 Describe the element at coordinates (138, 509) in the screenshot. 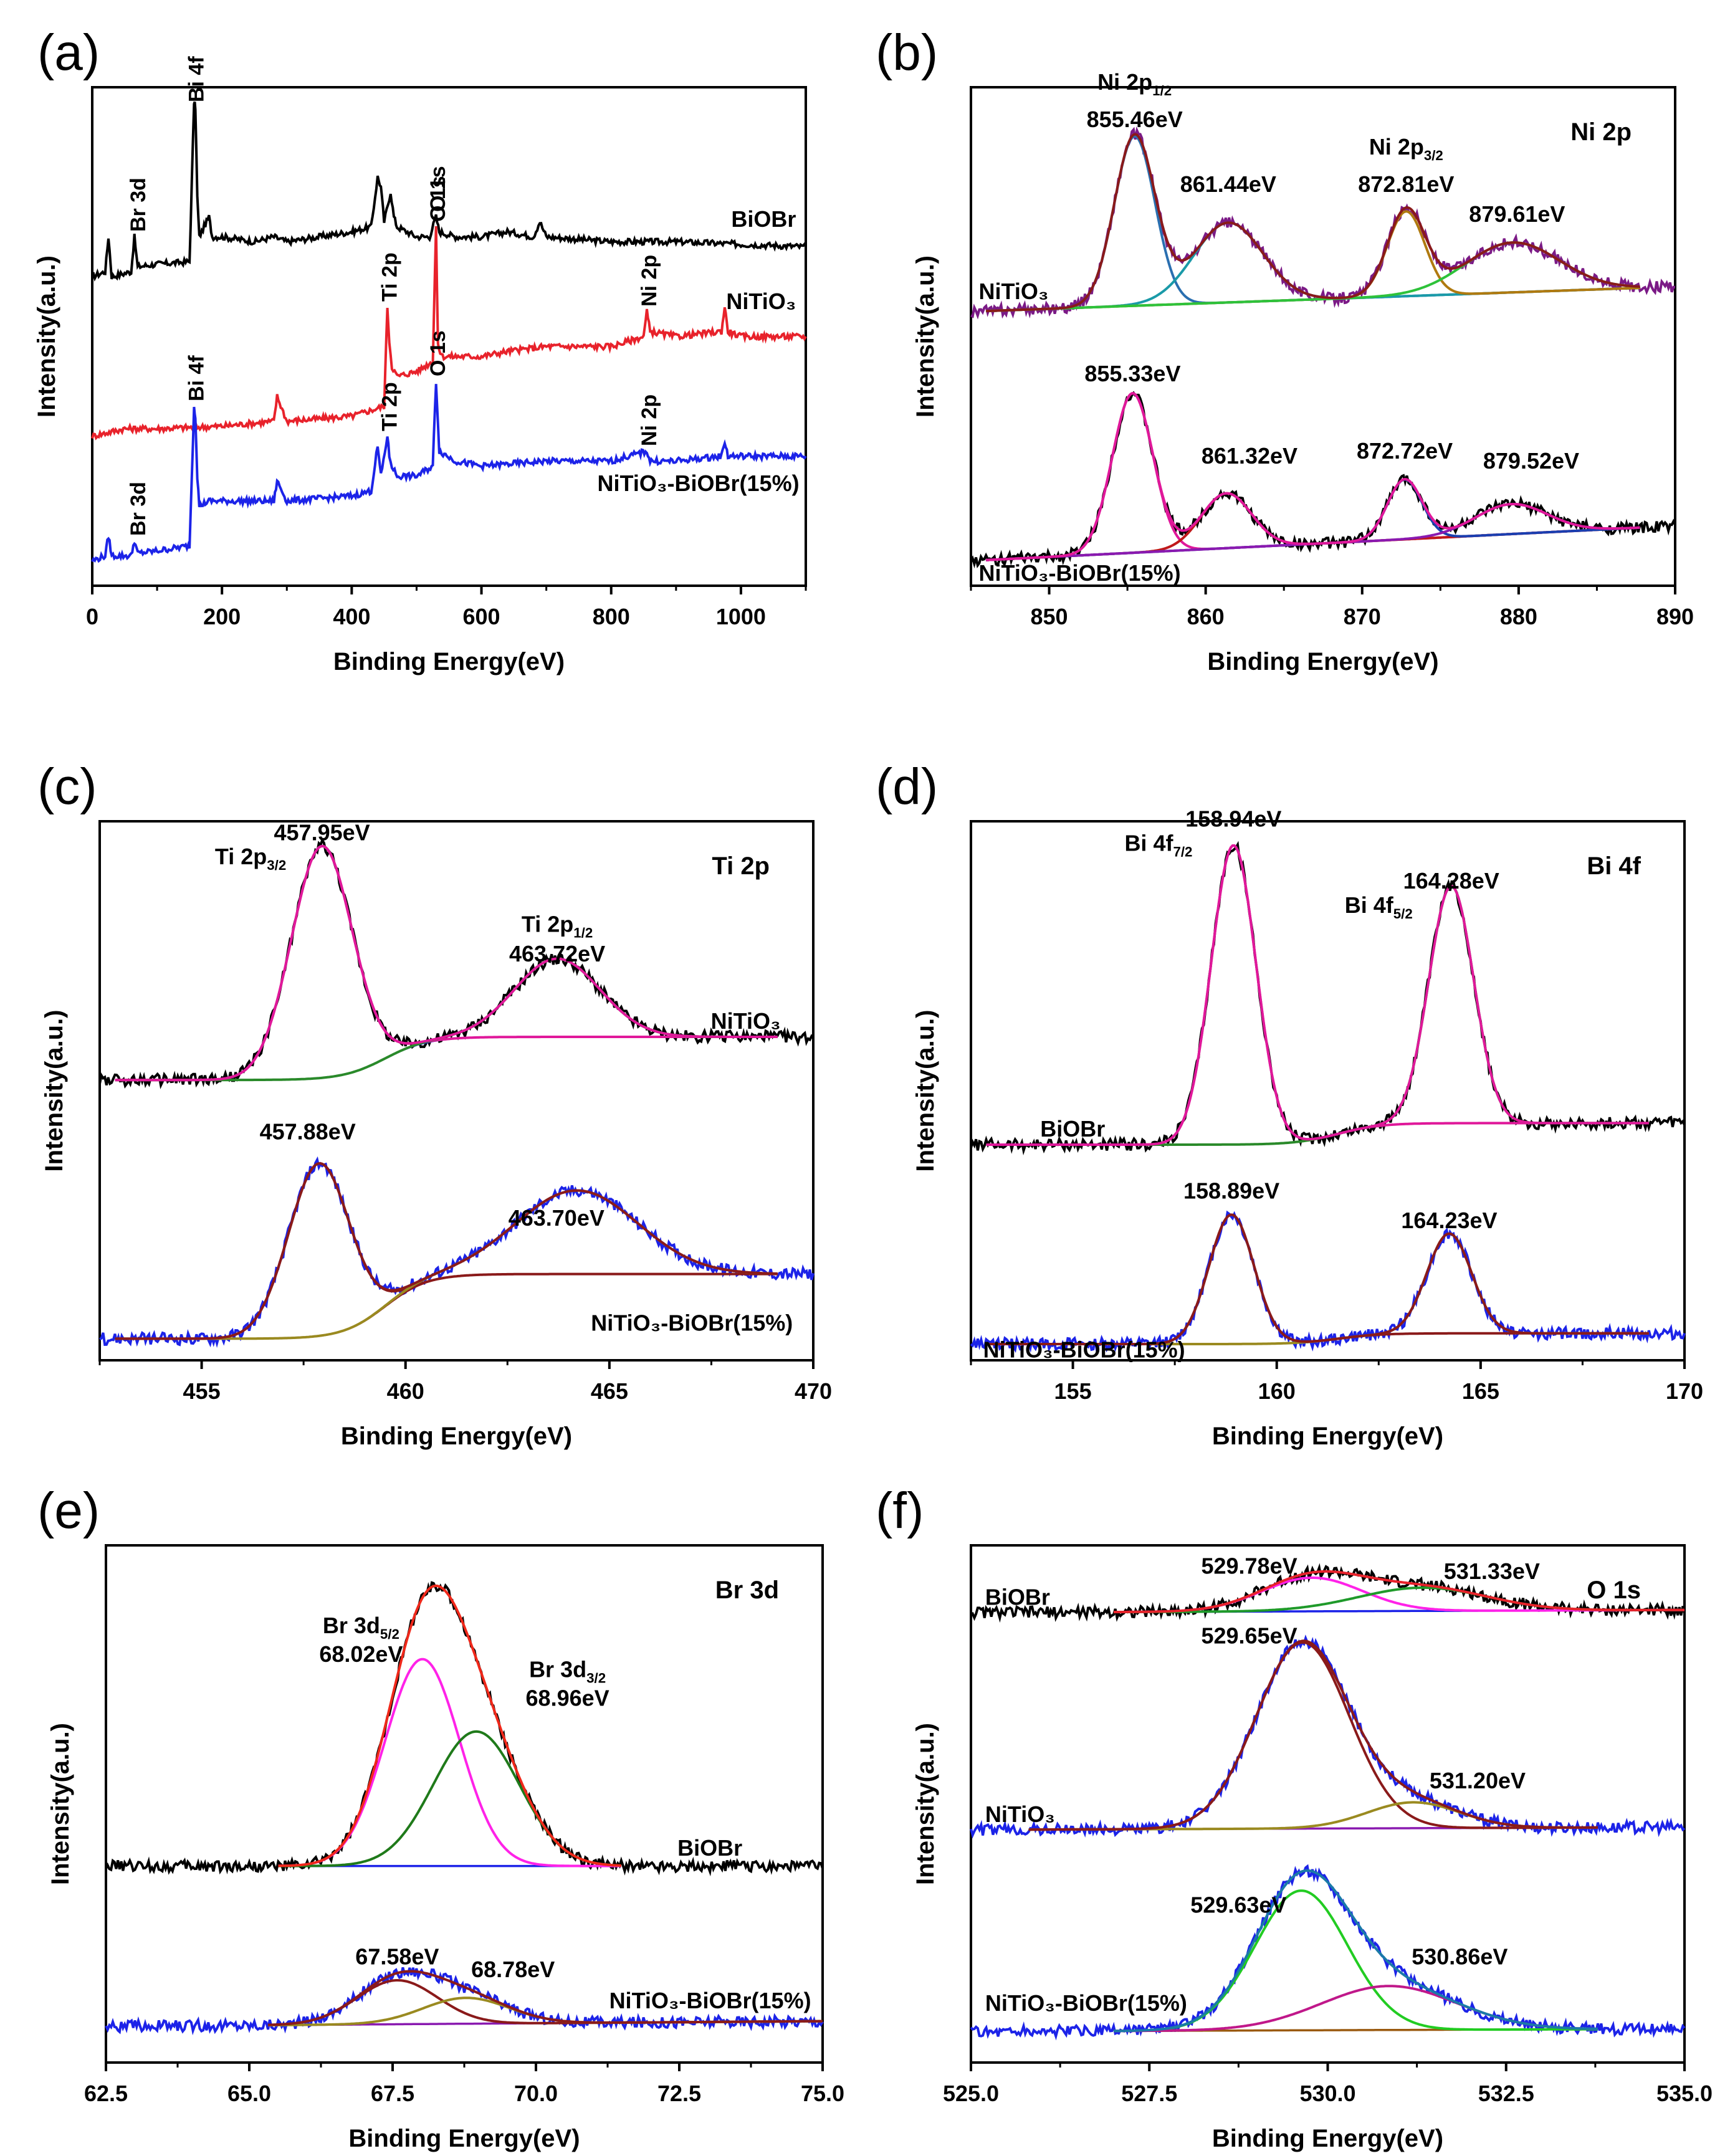

I see `peak-annotation: Br 3d` at that location.